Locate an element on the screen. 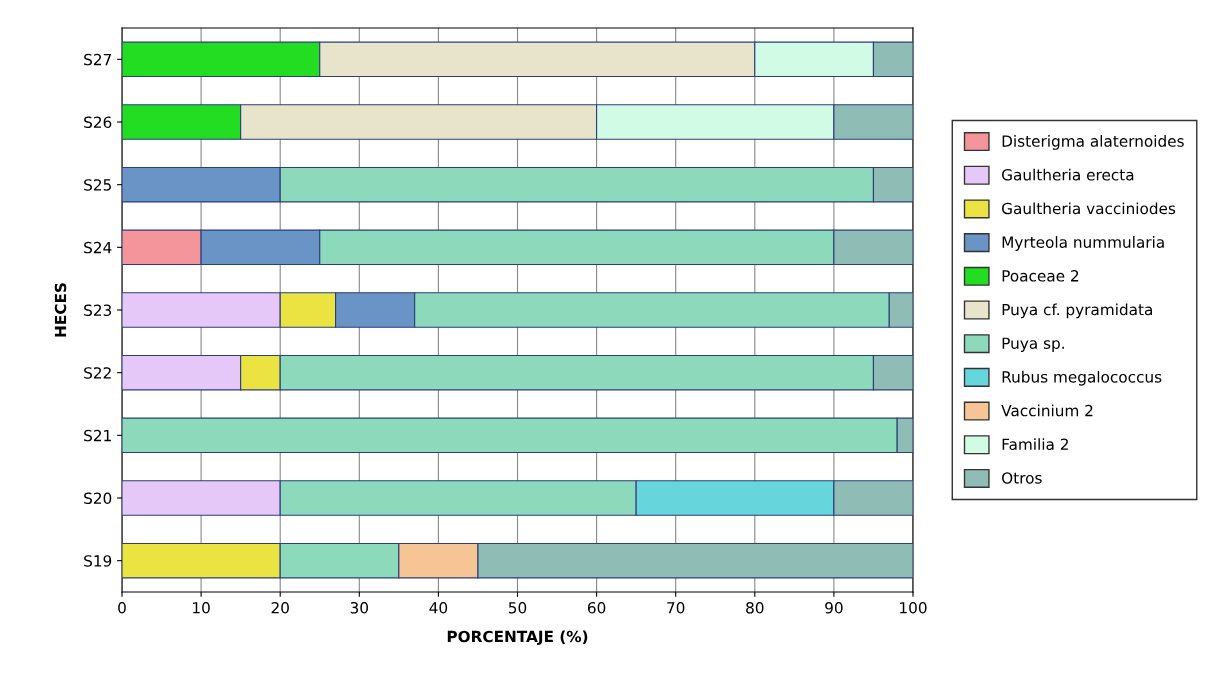 This screenshot has height=690, width=1220. x-tick-label: 90 is located at coordinates (834, 607).